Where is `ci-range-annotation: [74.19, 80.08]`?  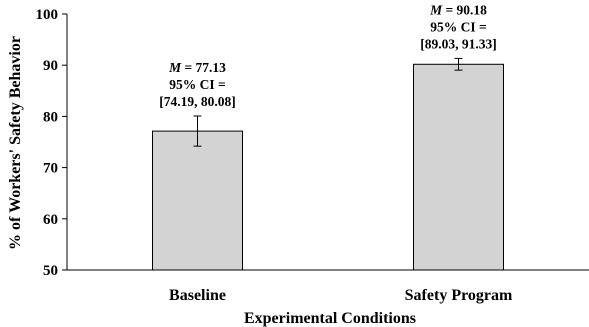 ci-range-annotation: [74.19, 80.08] is located at coordinates (197, 101).